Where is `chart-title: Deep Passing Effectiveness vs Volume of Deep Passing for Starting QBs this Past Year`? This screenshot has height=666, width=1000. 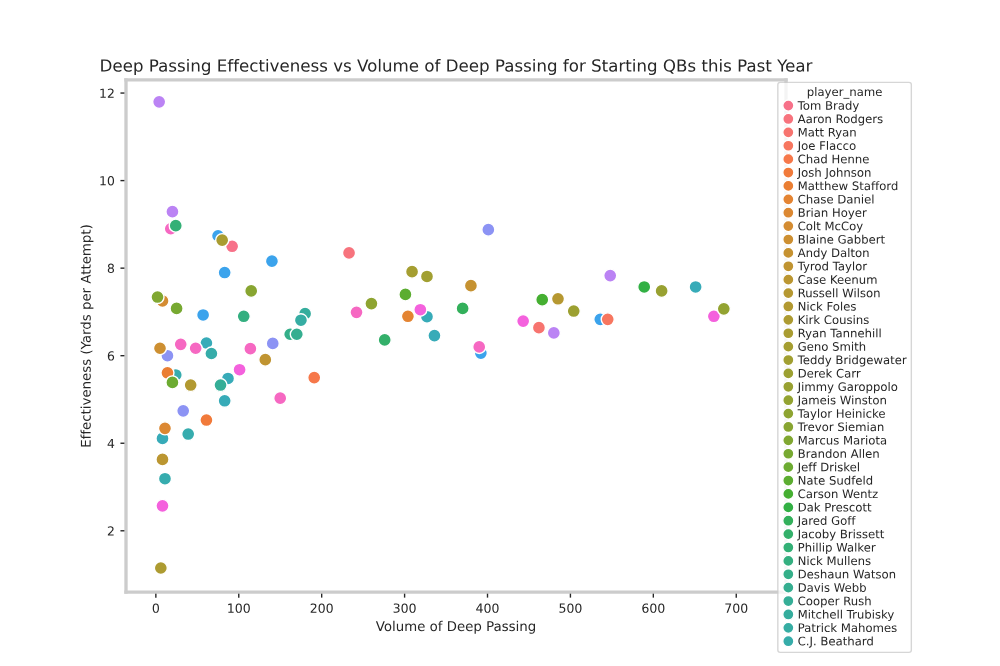 chart-title: Deep Passing Effectiveness vs Volume of Deep Passing for Starting QBs this Past Year is located at coordinates (457, 67).